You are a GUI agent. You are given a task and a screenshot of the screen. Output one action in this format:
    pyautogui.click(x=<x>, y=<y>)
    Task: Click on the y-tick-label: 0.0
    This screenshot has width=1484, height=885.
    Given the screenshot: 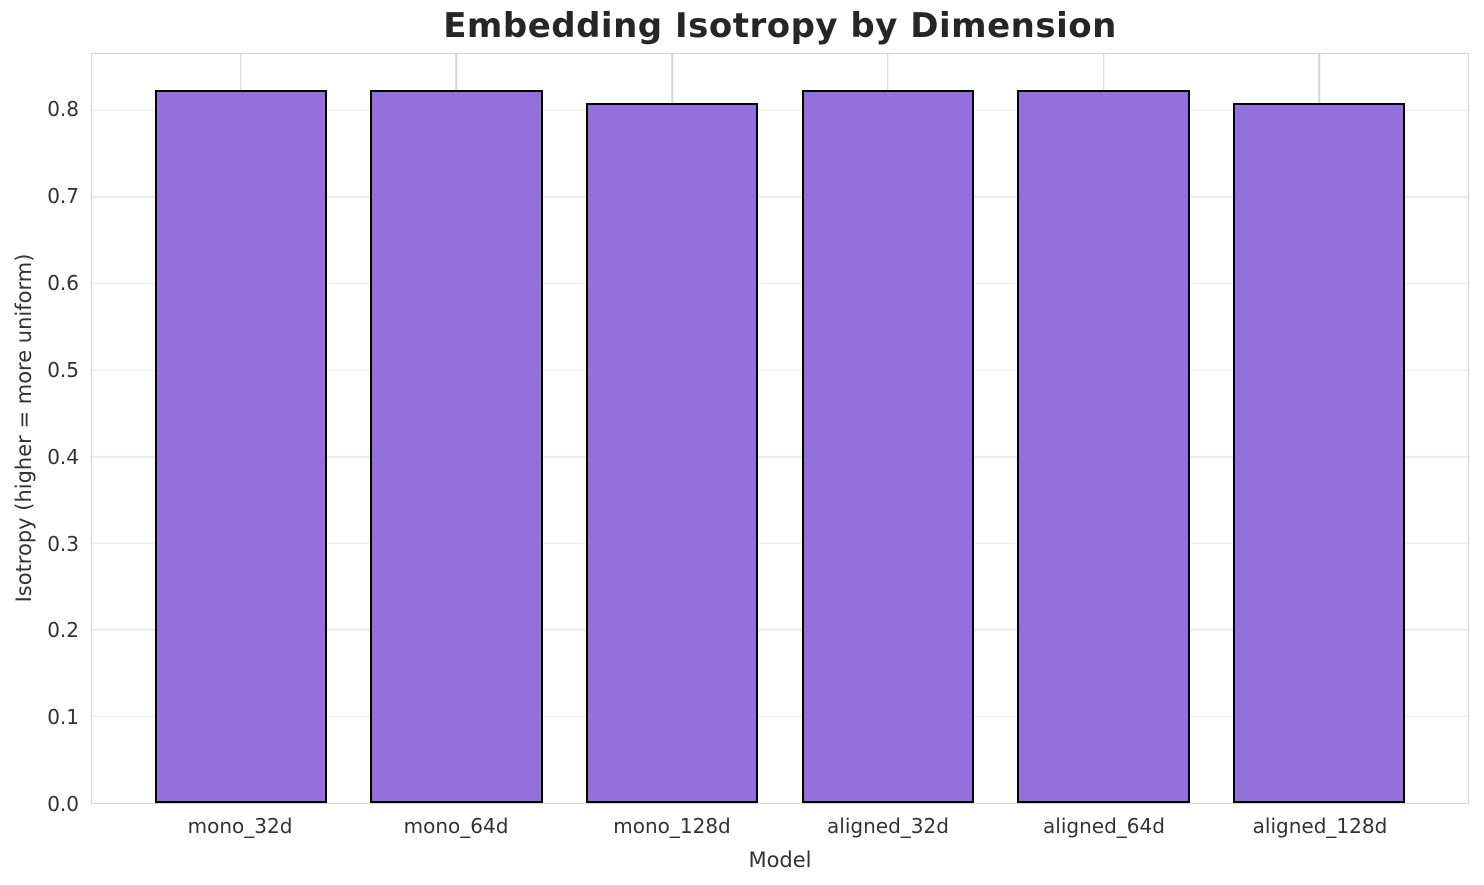 What is the action you would take?
    pyautogui.click(x=63, y=804)
    